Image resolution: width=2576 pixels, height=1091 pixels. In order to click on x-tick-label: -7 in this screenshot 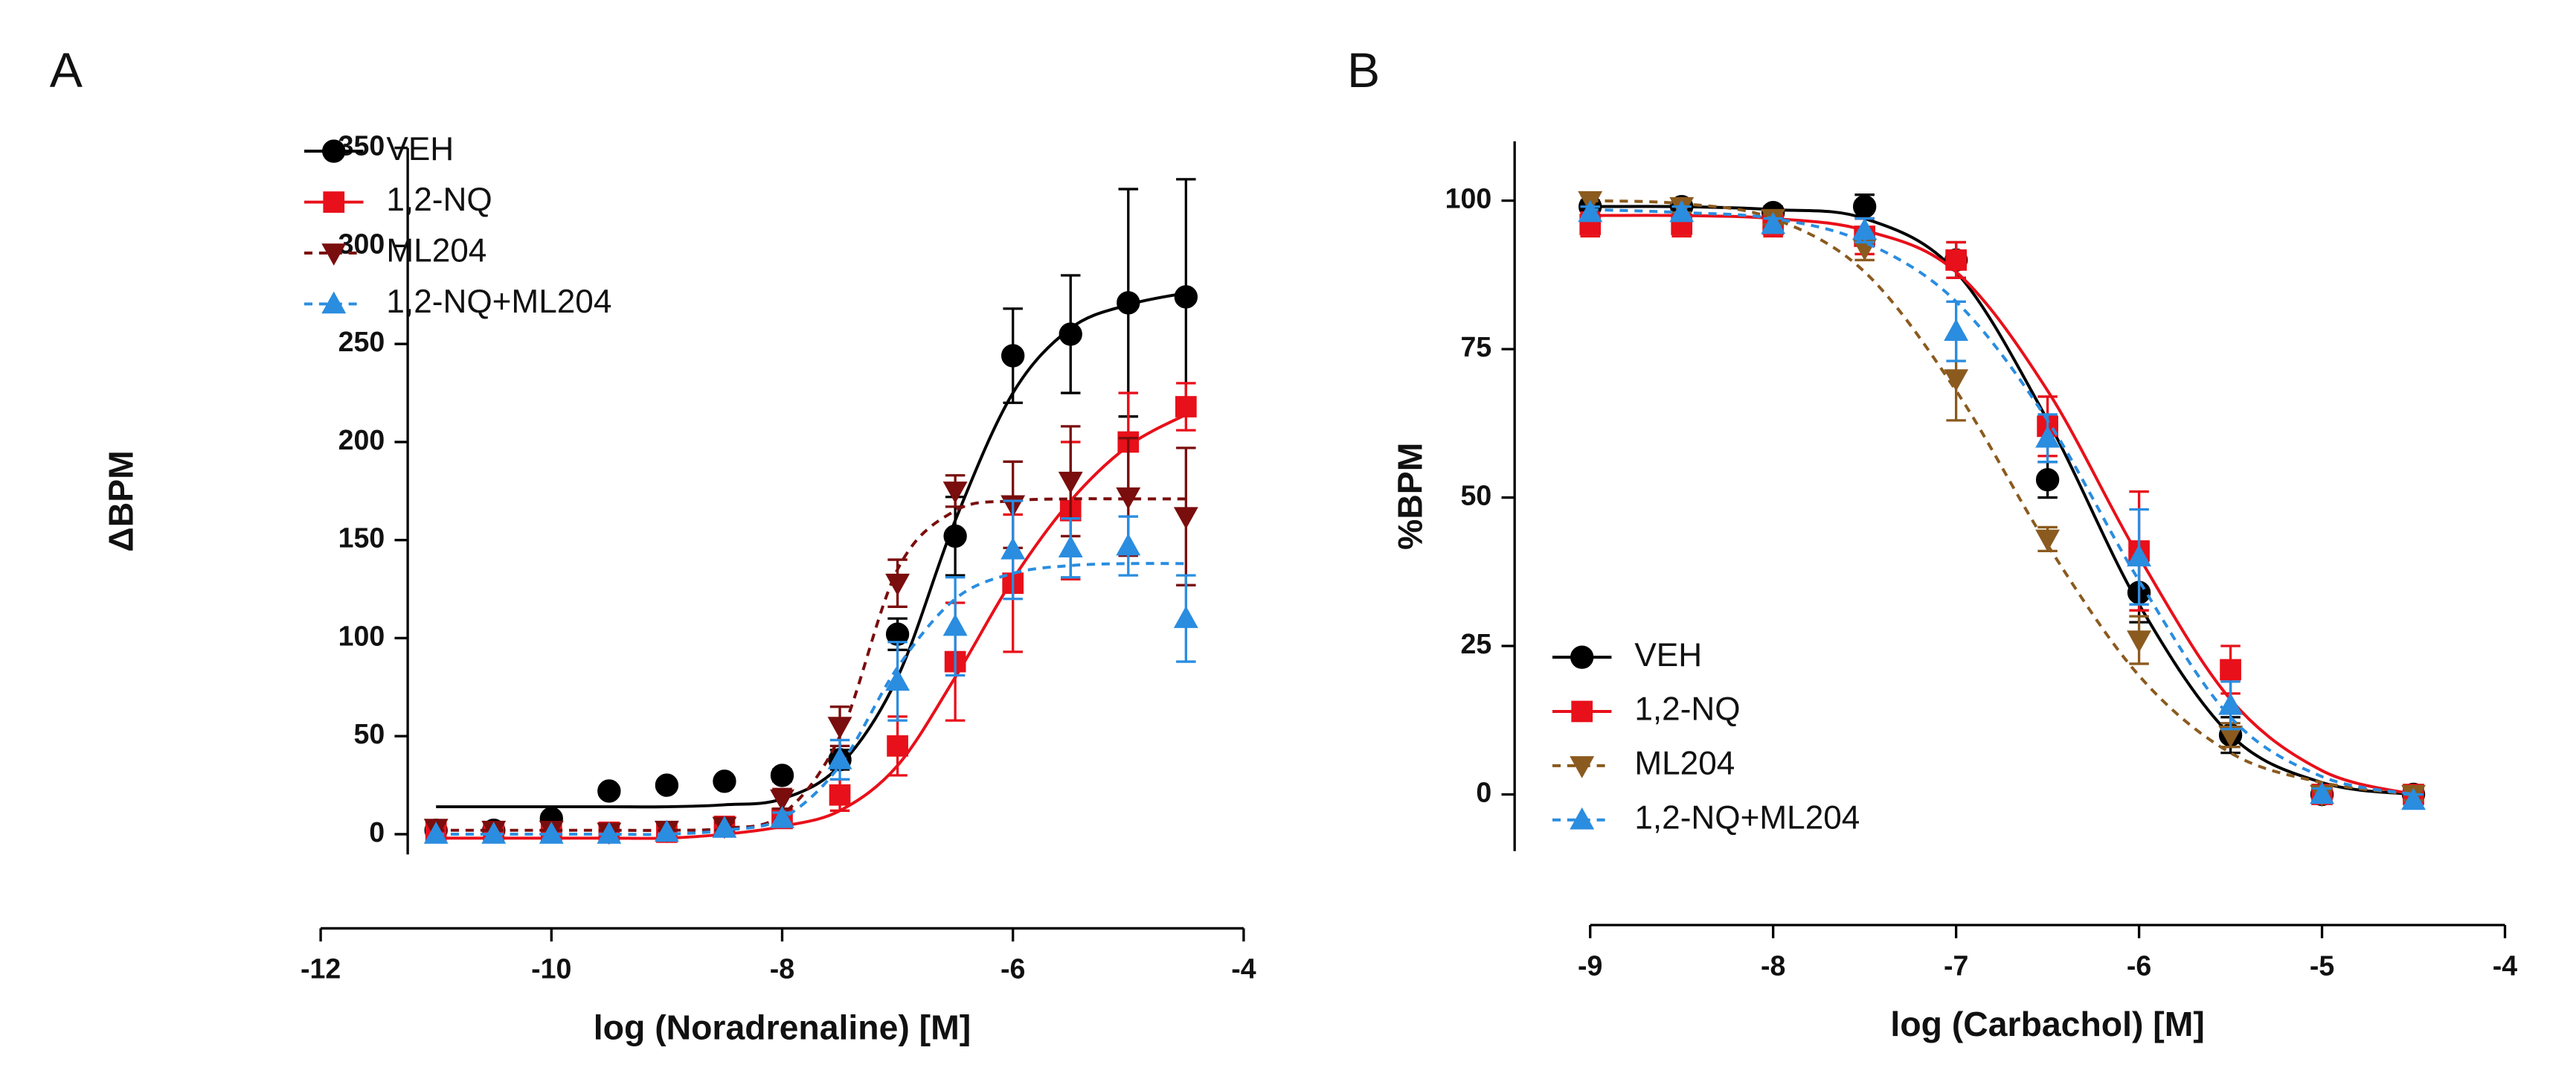, I will do `click(1956, 966)`.